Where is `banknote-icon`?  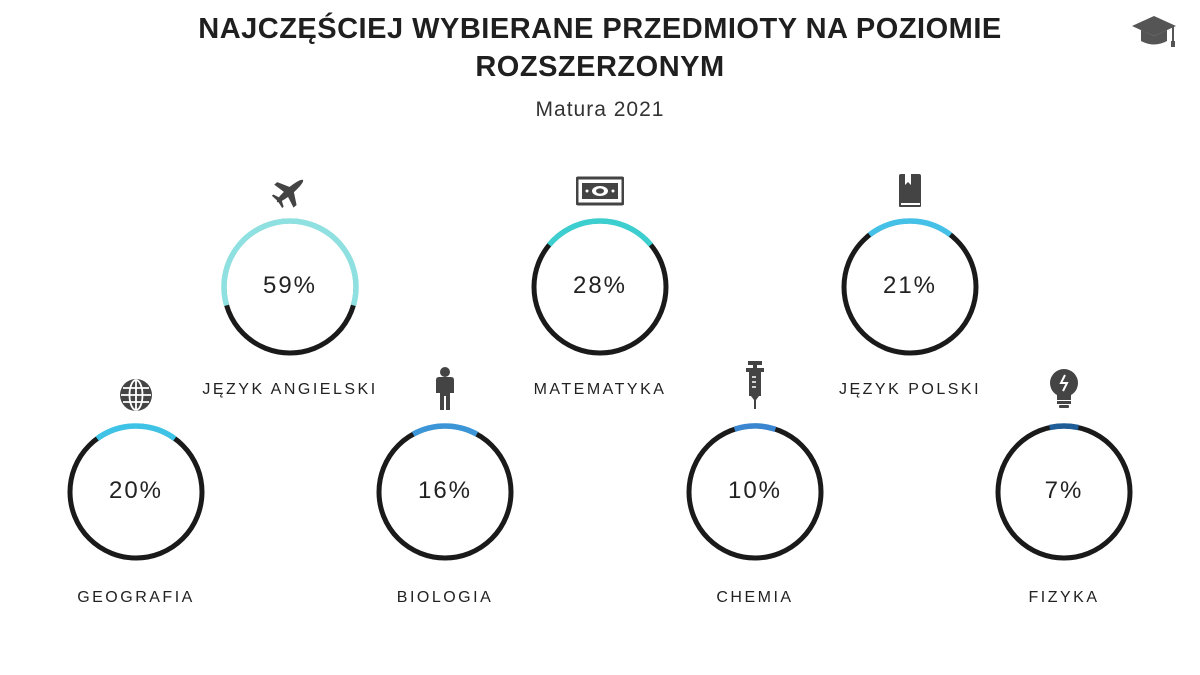 banknote-icon is located at coordinates (600, 191).